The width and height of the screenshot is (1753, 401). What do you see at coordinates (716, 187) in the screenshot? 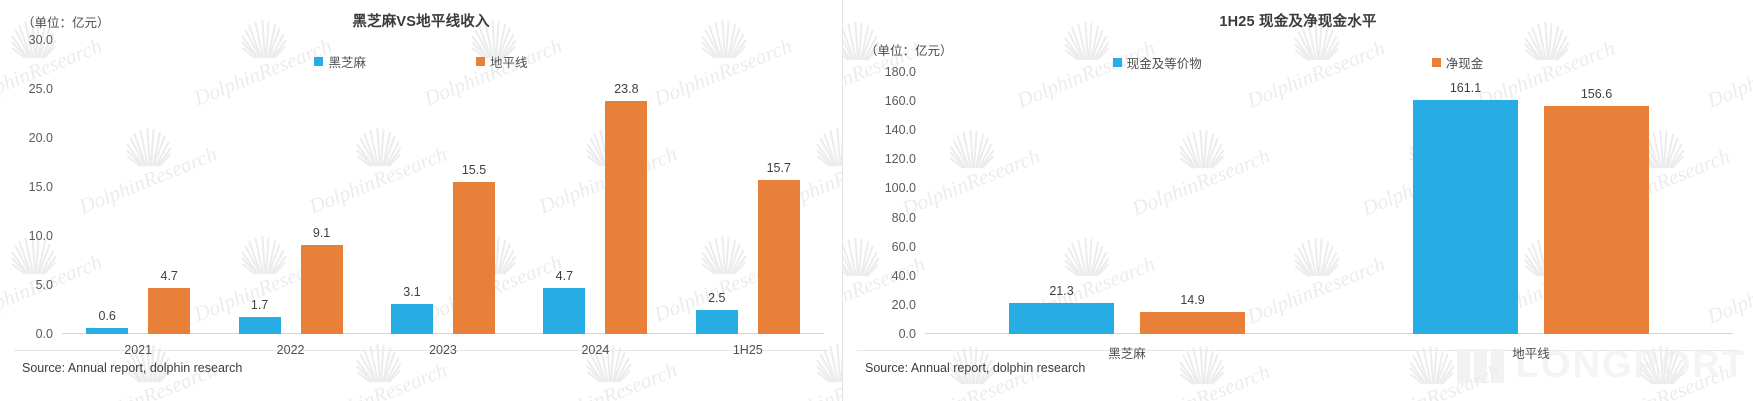
I see `bar-slot: 2.5` at bounding box center [716, 187].